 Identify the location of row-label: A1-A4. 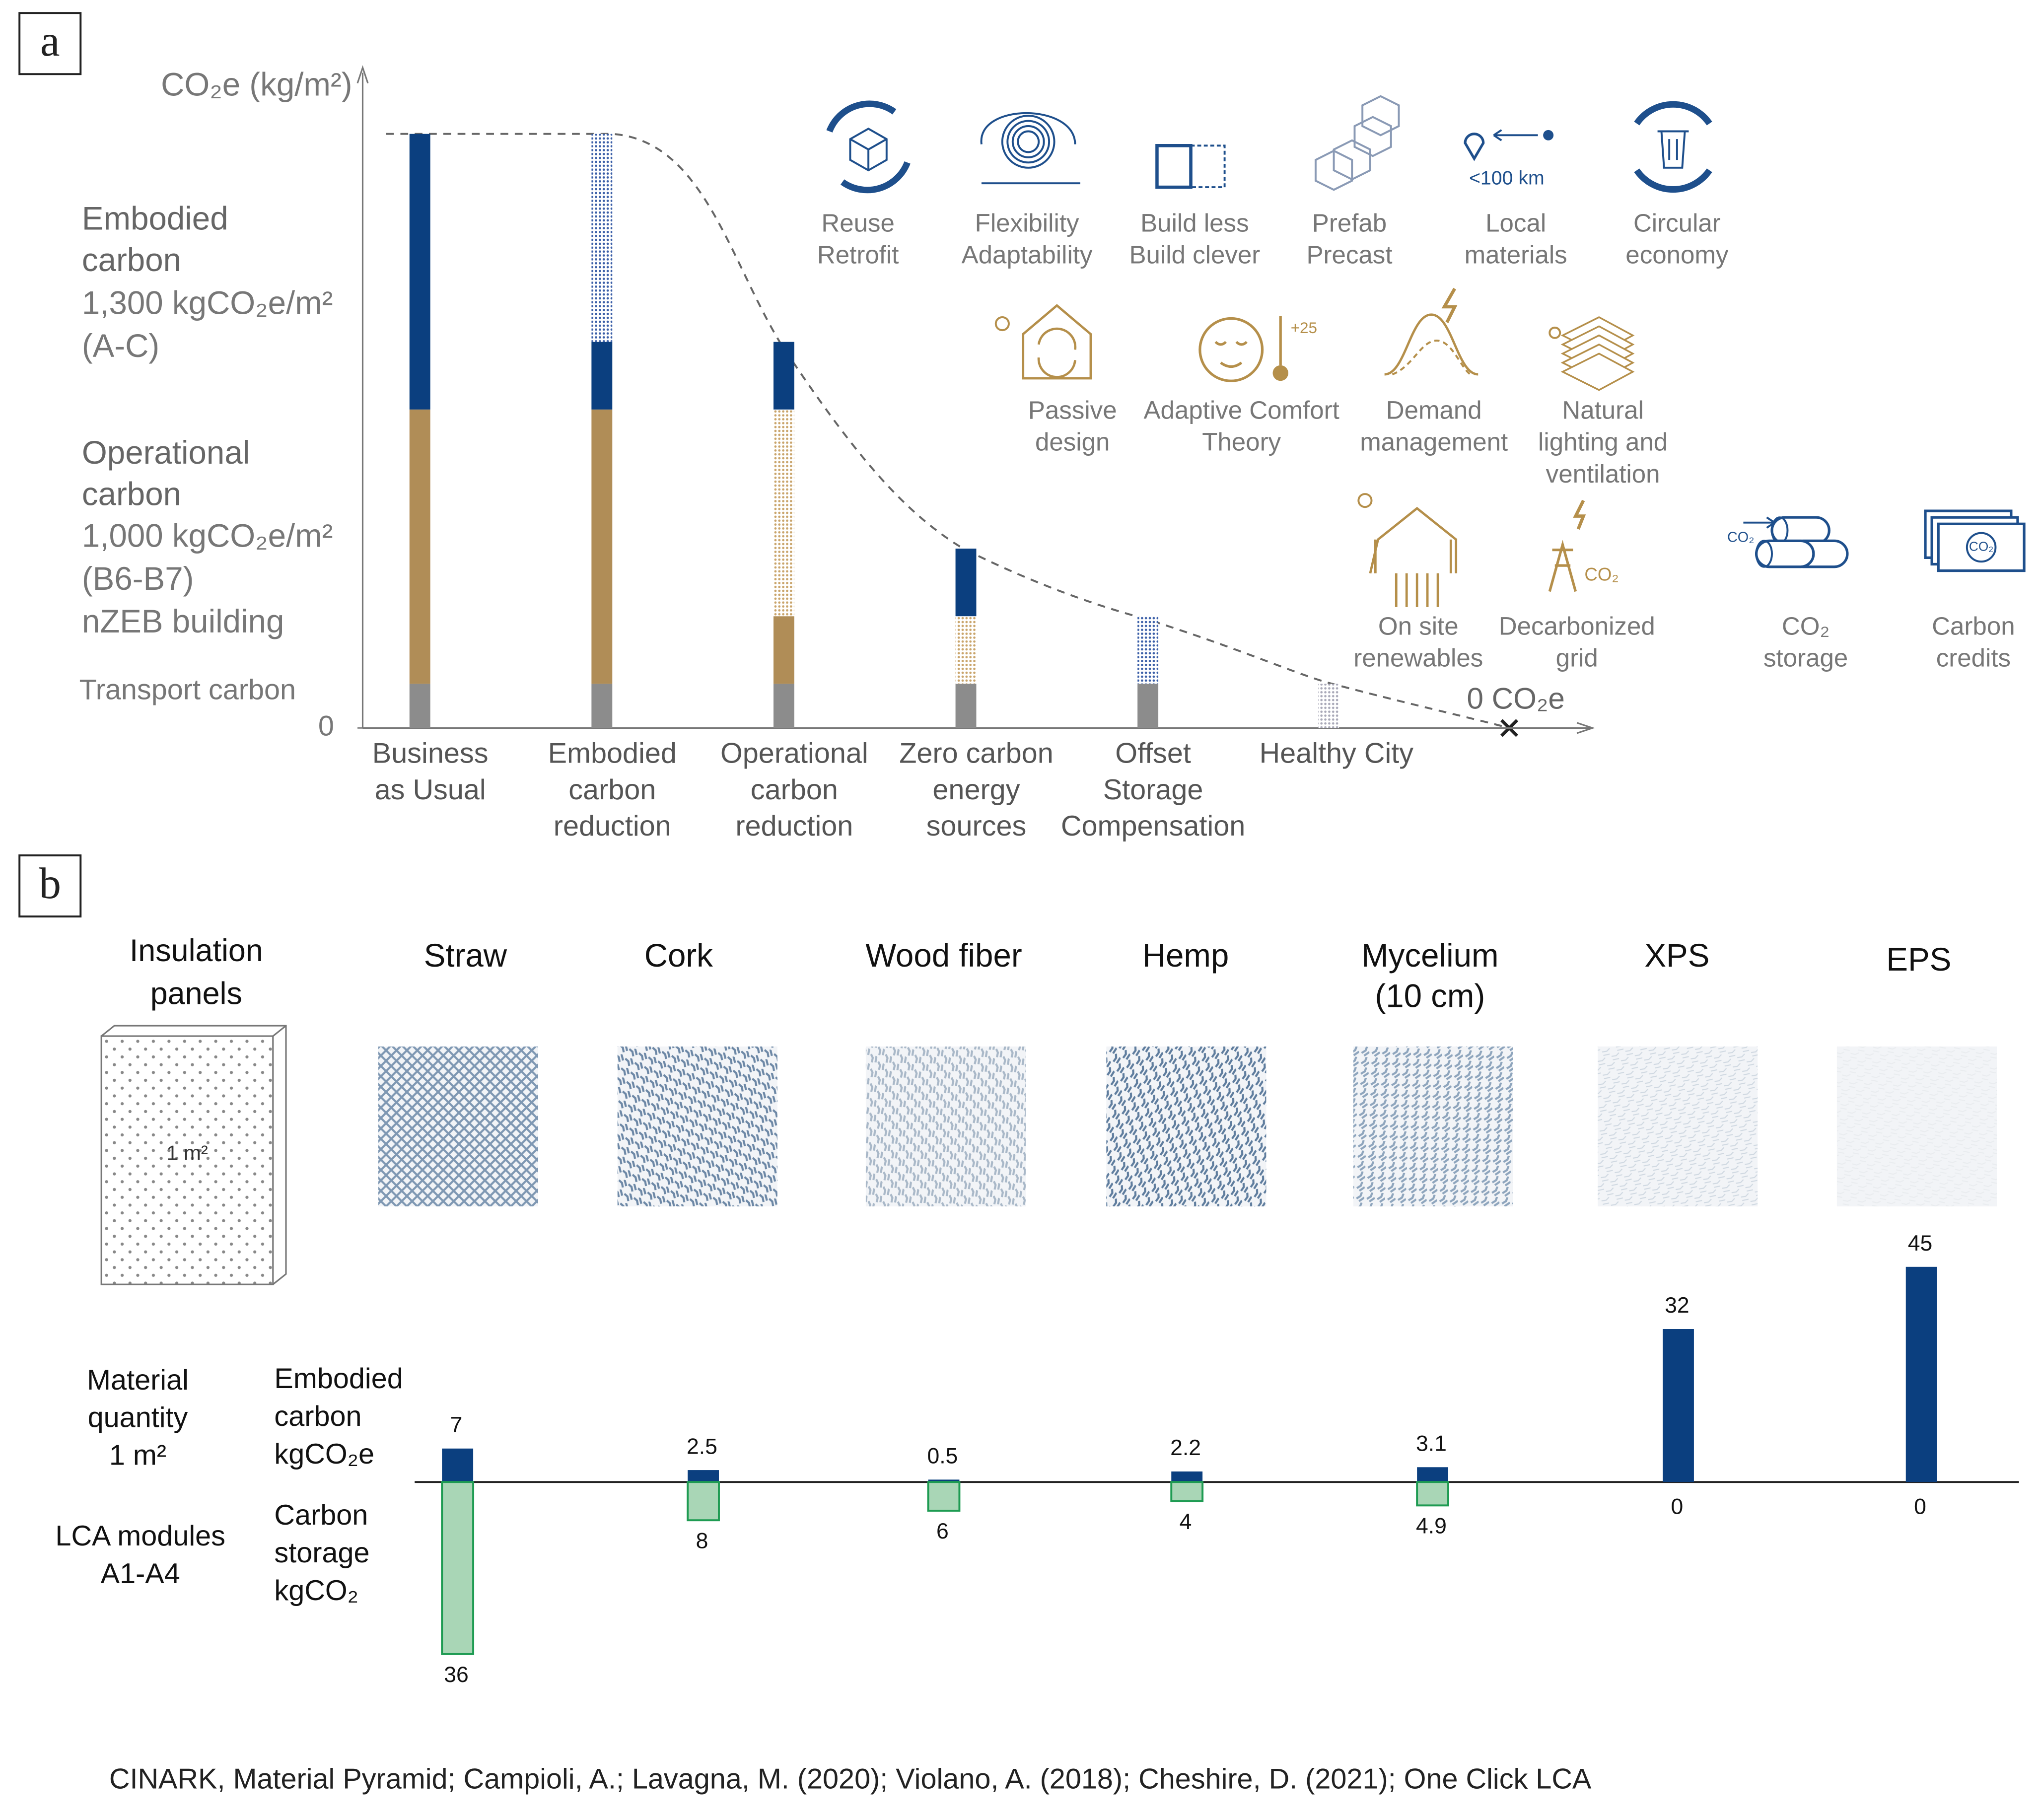
(140, 1574).